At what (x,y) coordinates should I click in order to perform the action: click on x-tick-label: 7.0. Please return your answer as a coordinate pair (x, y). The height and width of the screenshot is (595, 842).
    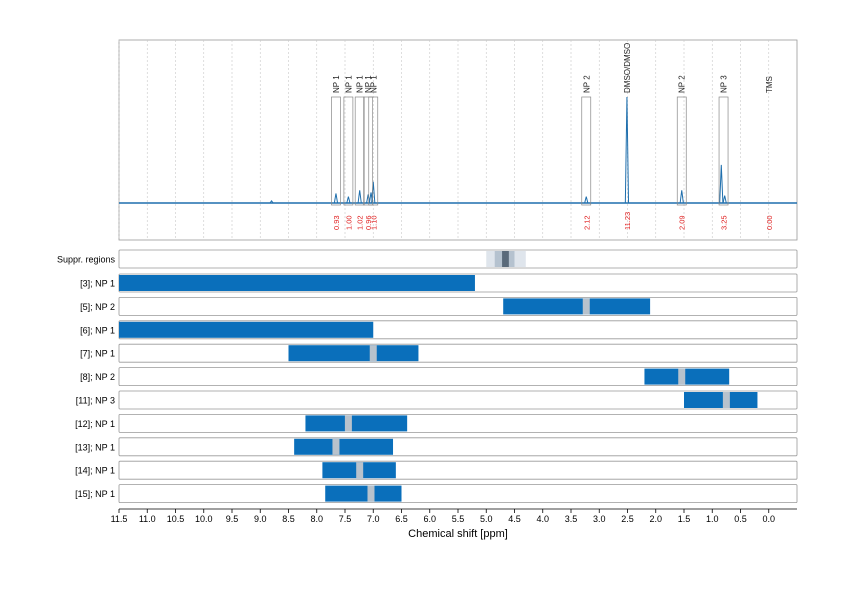
    Looking at the image, I should click on (373, 519).